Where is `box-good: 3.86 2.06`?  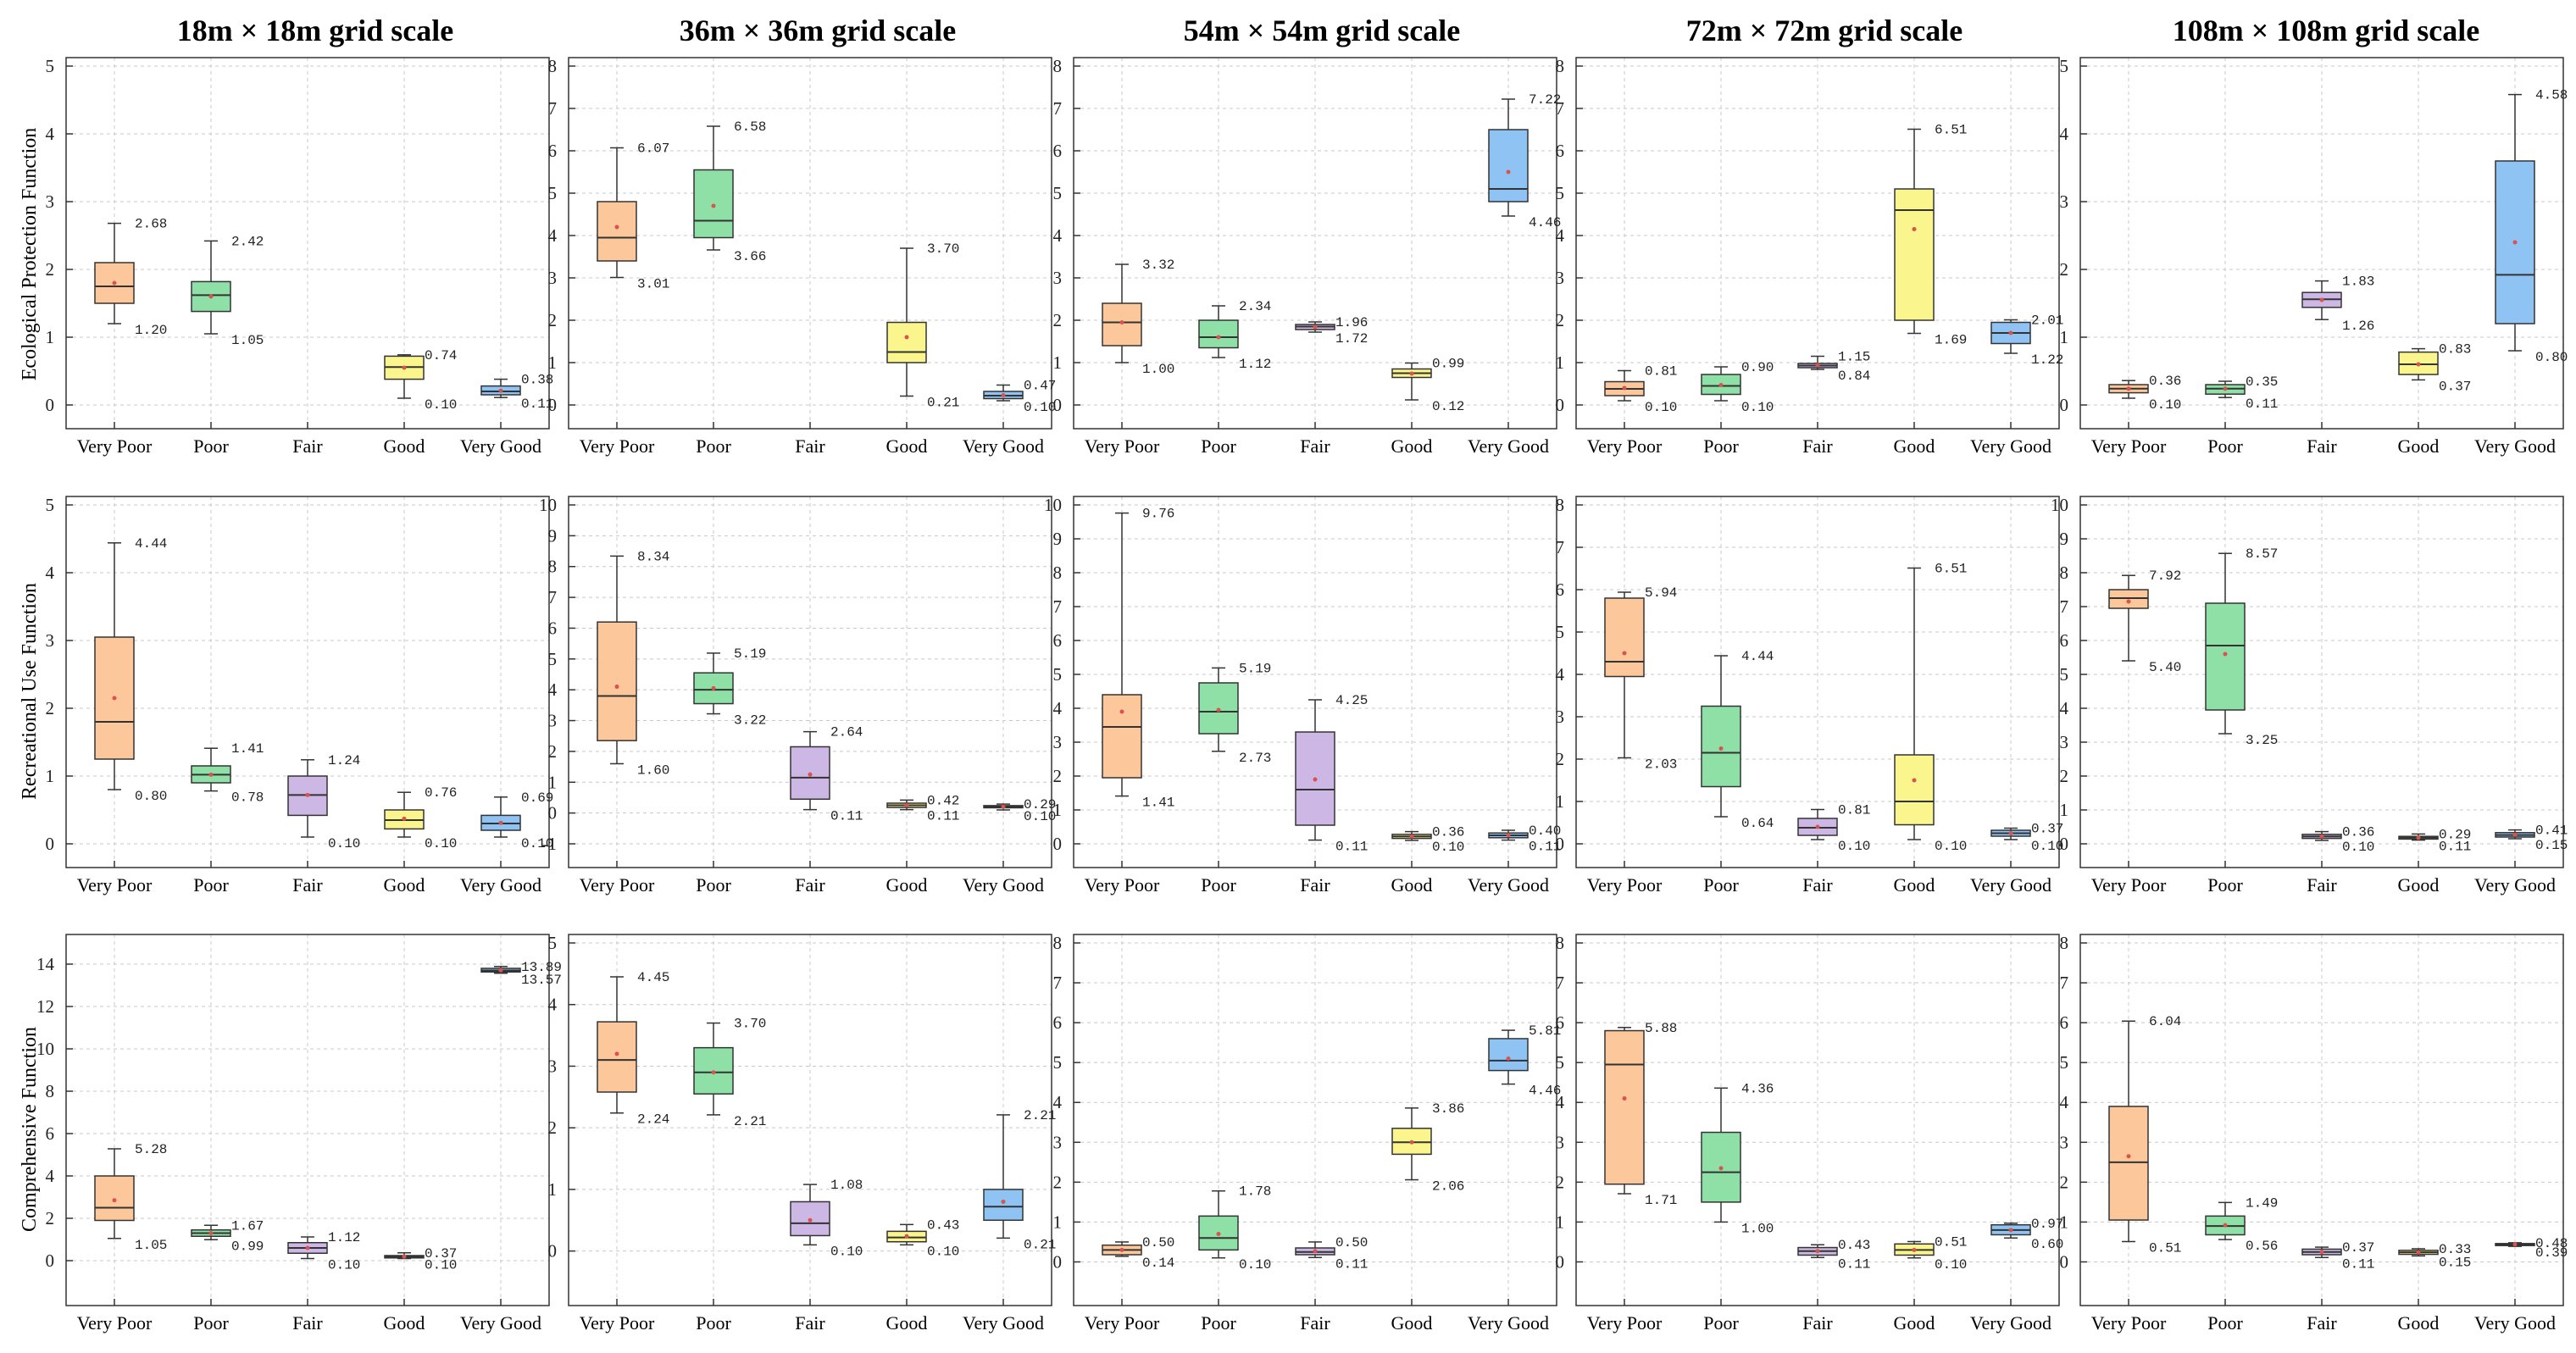
box-good: 3.86 2.06 is located at coordinates (1427, 1148).